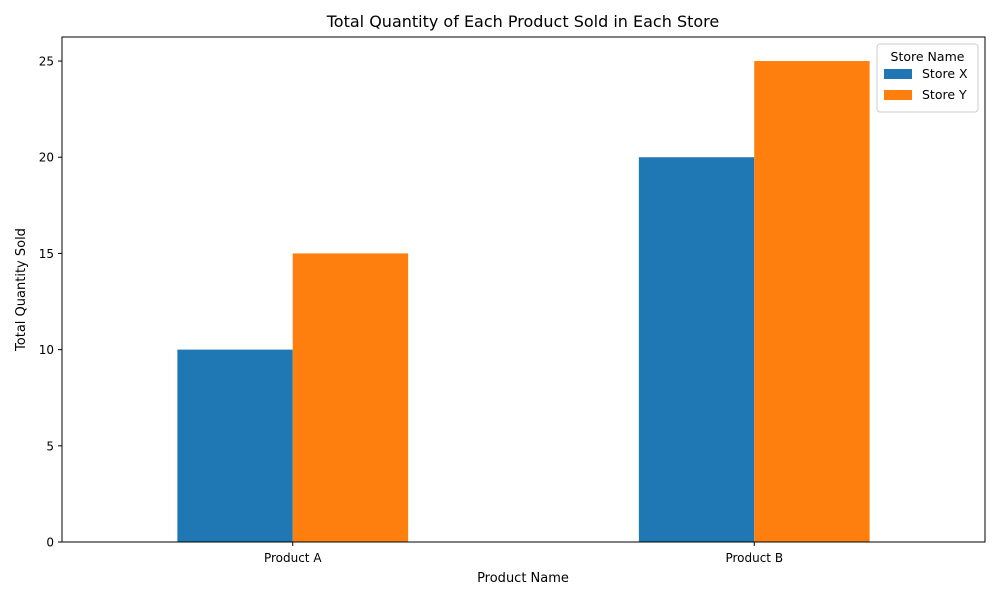 The image size is (1000, 600). Describe the element at coordinates (235, 445) in the screenshot. I see `bar-store-x-product-a` at that location.